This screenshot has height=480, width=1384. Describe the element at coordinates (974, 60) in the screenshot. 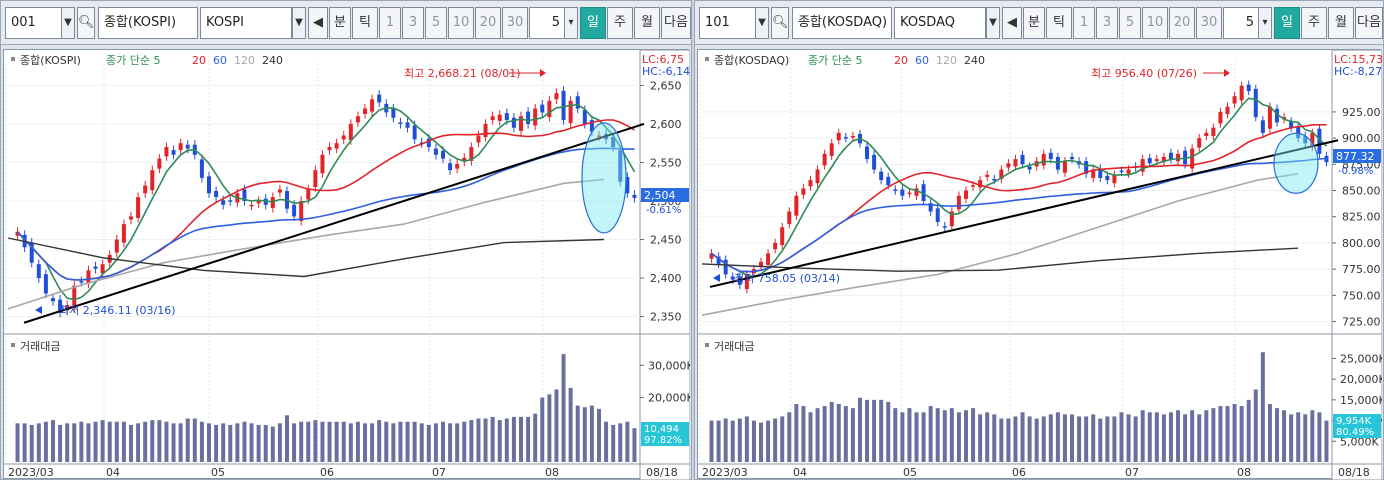

I see `legend-ma-240: 240` at that location.